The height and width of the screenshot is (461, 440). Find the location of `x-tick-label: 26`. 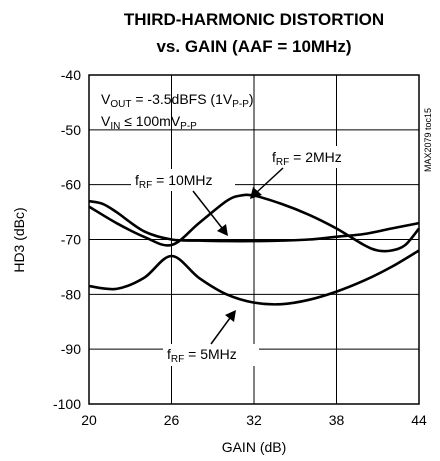

x-tick-label: 26 is located at coordinates (172, 420).